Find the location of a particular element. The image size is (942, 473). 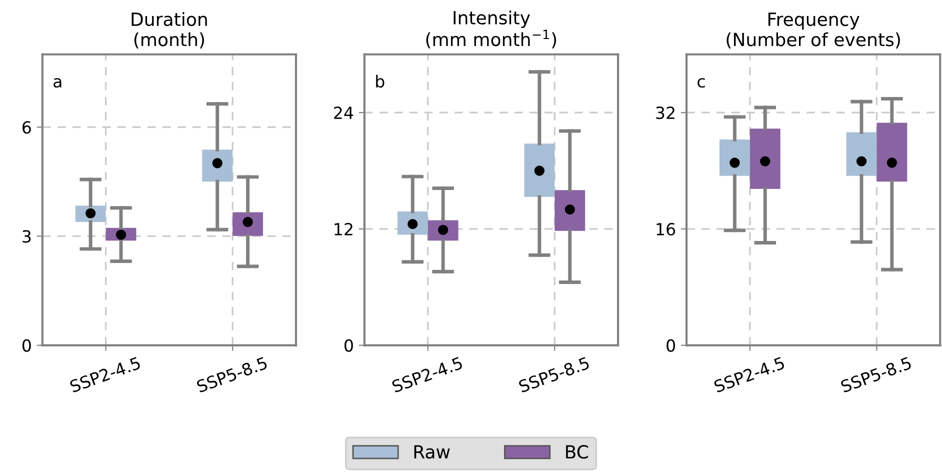

y-tick-label: 32 is located at coordinates (665, 113).